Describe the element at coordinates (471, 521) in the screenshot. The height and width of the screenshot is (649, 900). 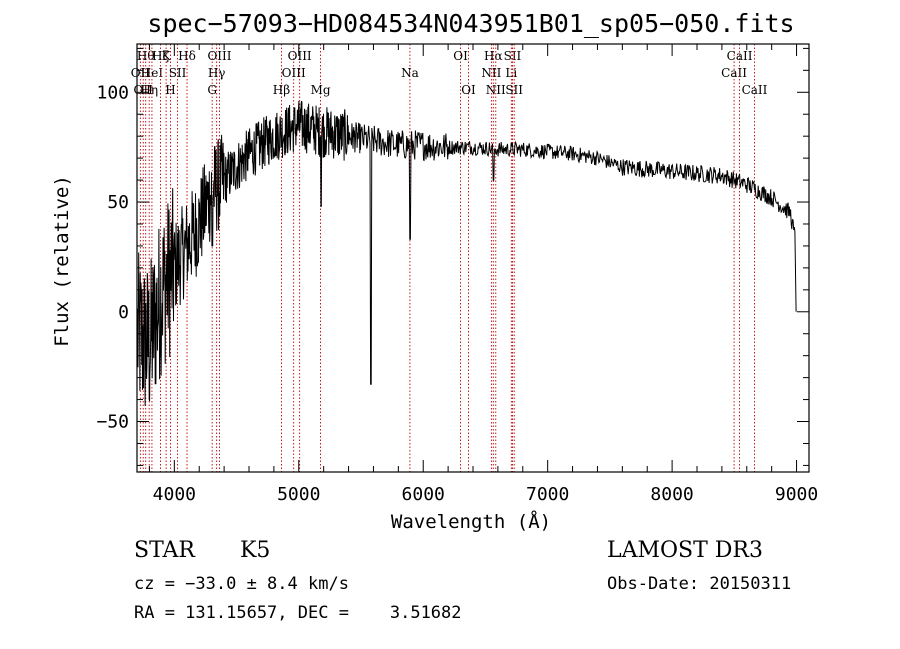
I see `x-axis-label: Wavelength (Å)` at that location.